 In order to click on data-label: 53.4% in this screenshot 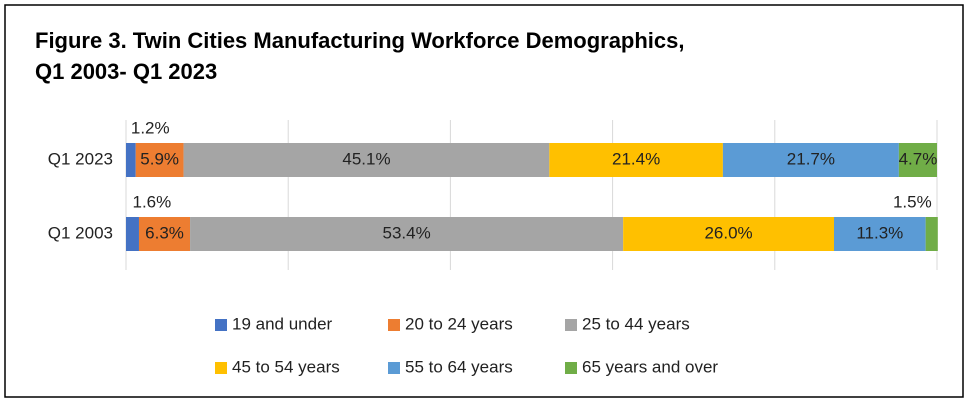, I will do `click(407, 232)`.